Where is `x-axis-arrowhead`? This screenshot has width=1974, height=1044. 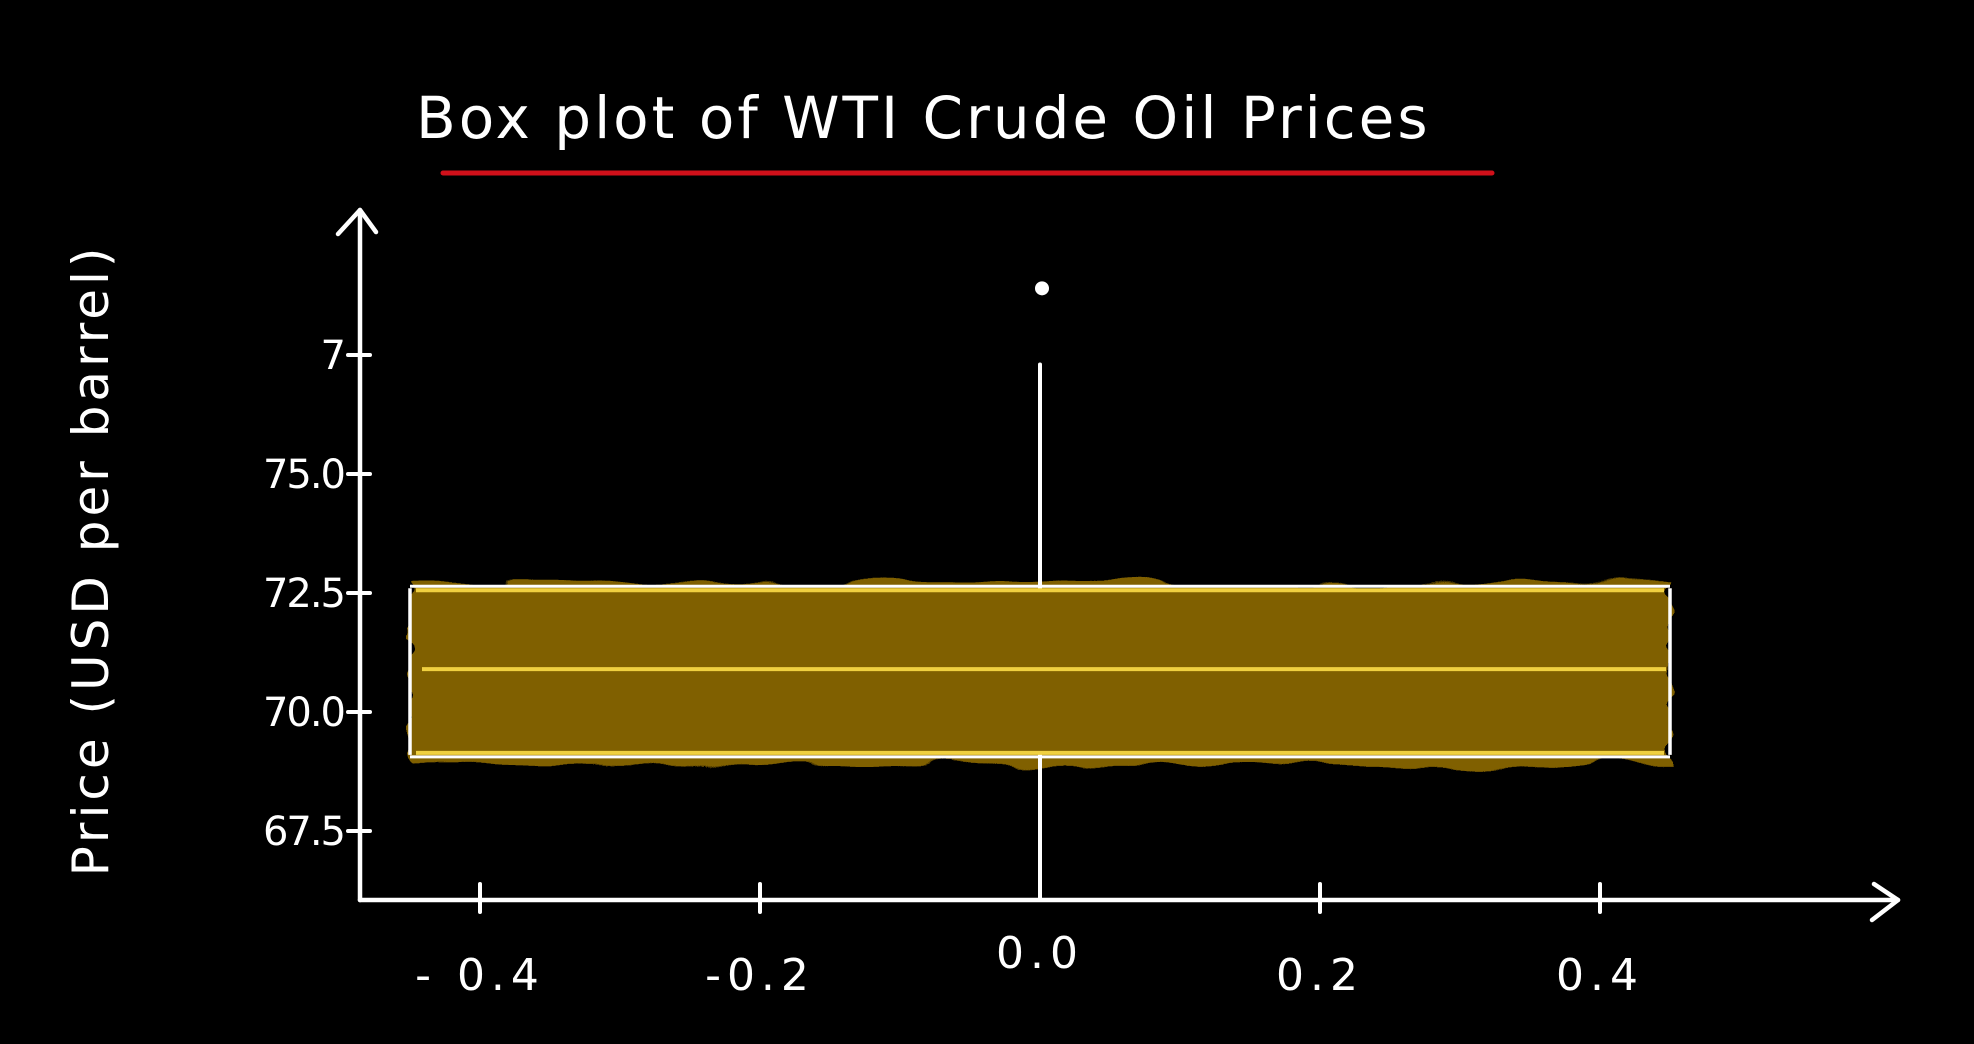 x-axis-arrowhead is located at coordinates (1885, 902).